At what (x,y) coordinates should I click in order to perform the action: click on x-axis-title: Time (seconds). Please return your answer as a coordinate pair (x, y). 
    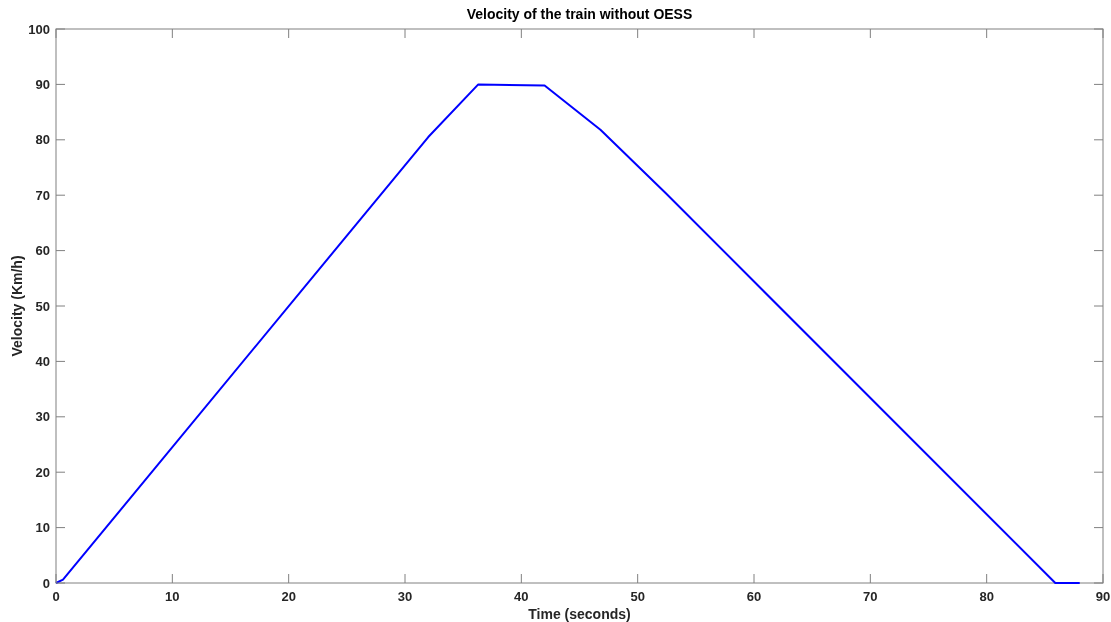
    Looking at the image, I should click on (579, 614).